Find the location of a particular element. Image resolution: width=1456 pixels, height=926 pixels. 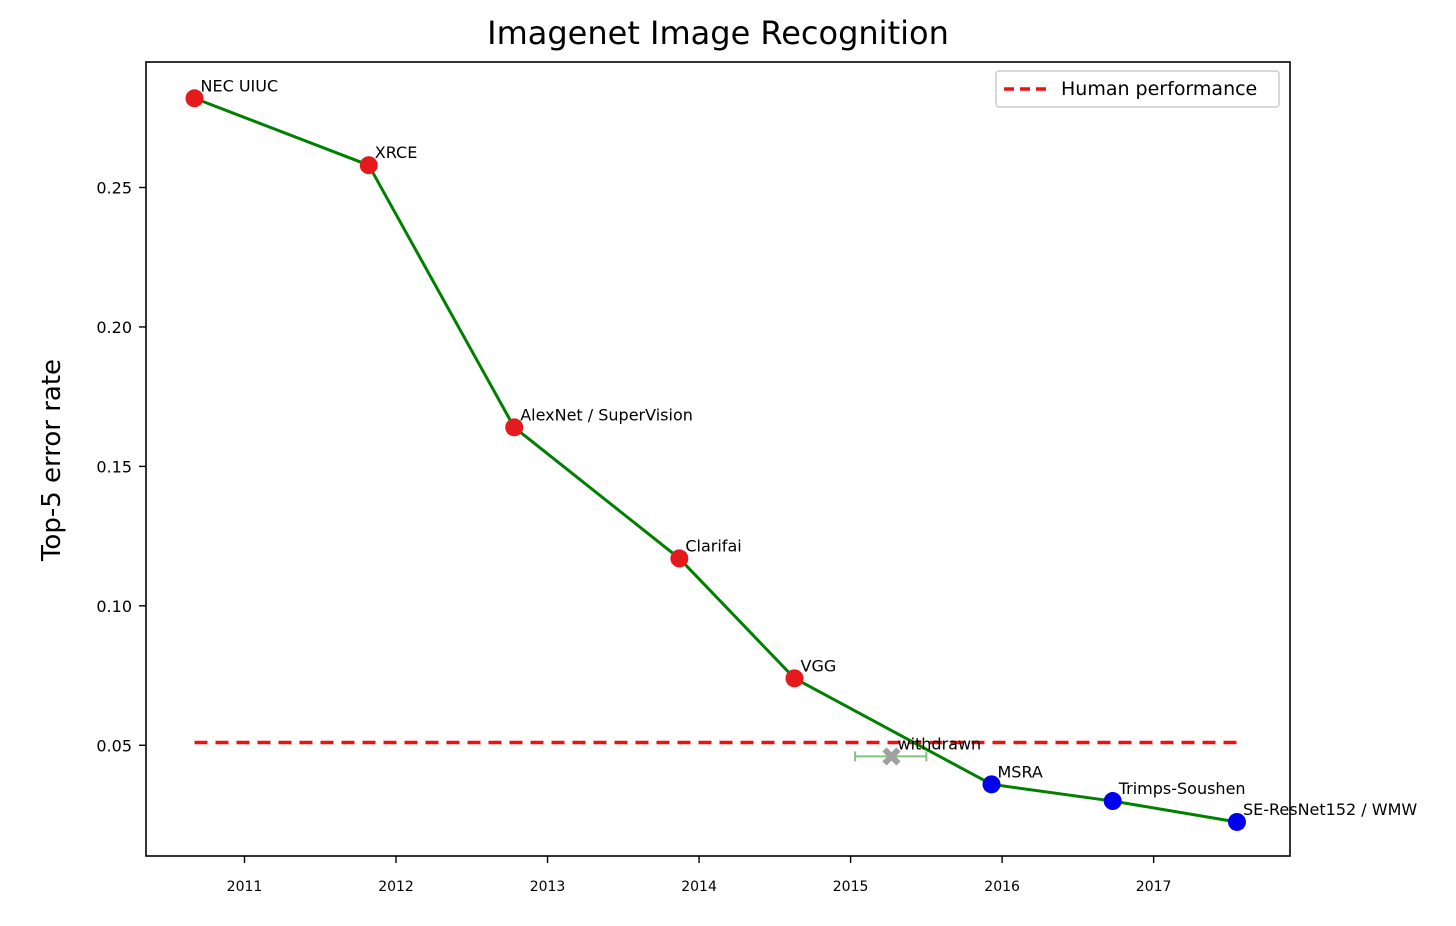

legend-entry-human-performance: Human performance is located at coordinates (1159, 89).